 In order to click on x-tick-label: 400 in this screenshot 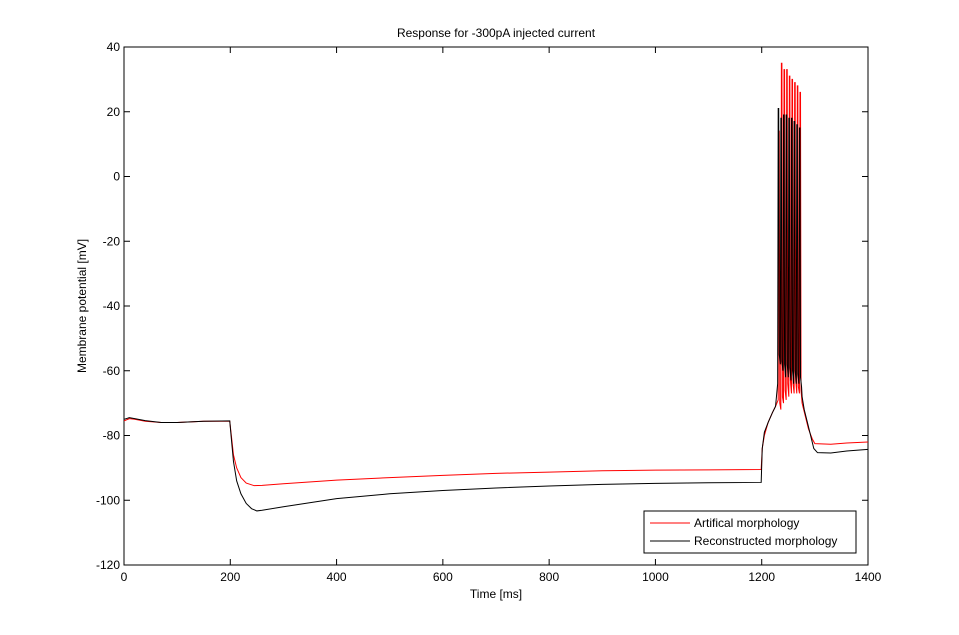, I will do `click(337, 577)`.